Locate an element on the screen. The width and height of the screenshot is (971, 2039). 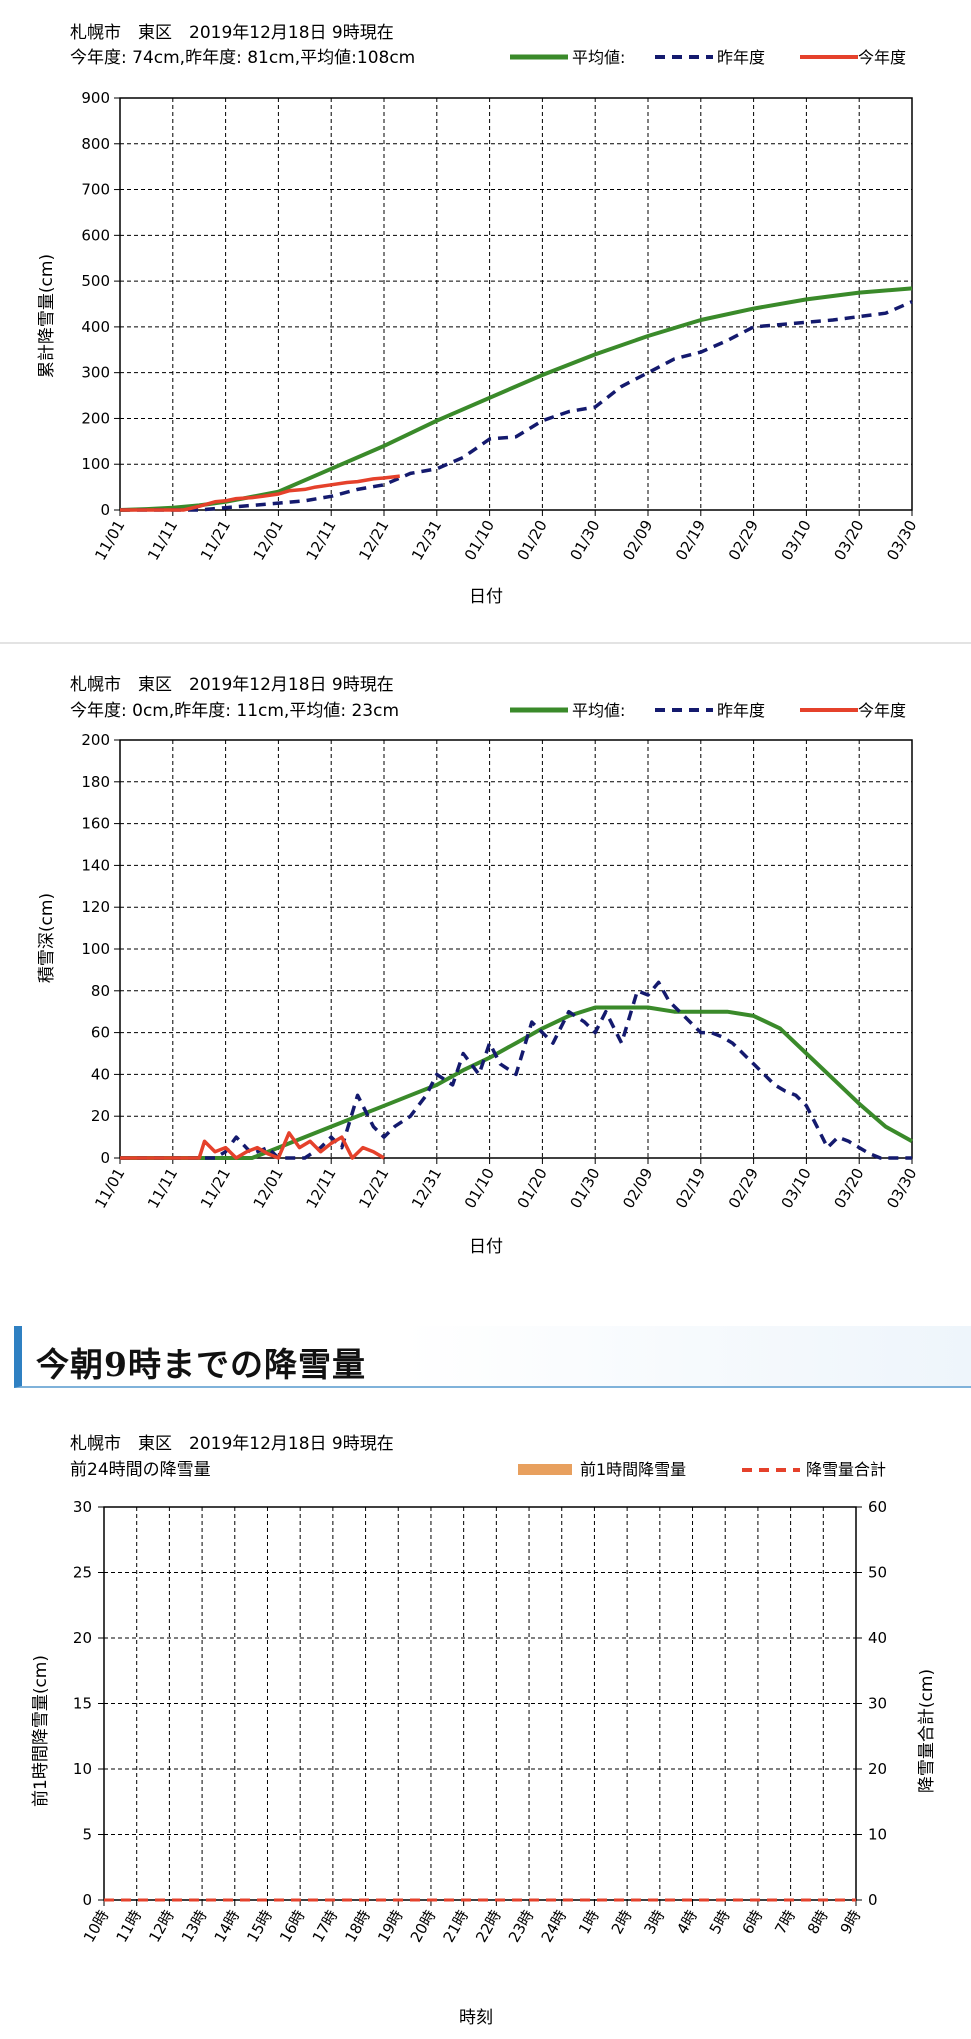
y-tick-label: 5 is located at coordinates (87, 1835).